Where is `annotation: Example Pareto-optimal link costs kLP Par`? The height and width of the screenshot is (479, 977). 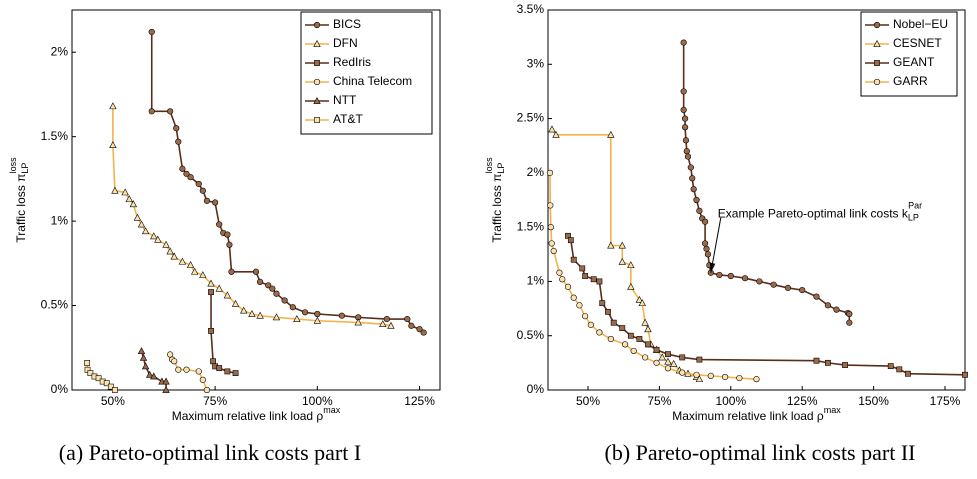 annotation: Example Pareto-optimal link costs kLP Par is located at coordinates (820, 212).